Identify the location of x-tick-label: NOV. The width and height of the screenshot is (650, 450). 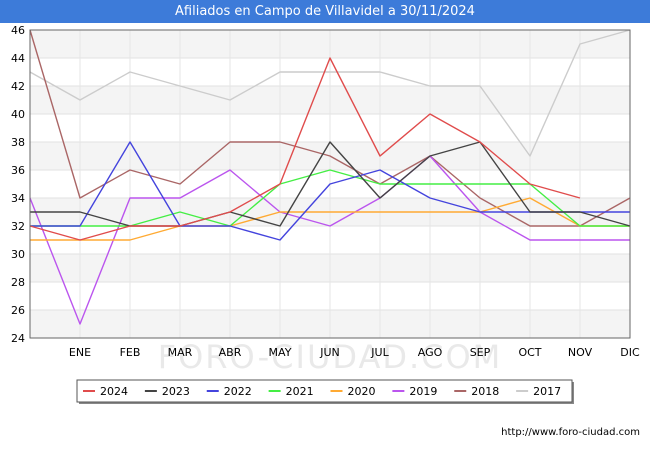
(580, 352).